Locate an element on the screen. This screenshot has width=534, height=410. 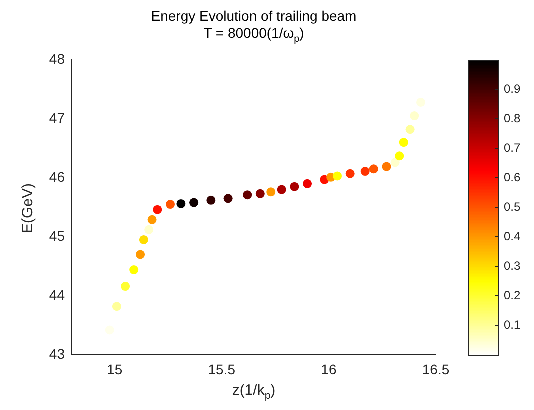
color-bar-label: 0.1 is located at coordinates (513, 325).